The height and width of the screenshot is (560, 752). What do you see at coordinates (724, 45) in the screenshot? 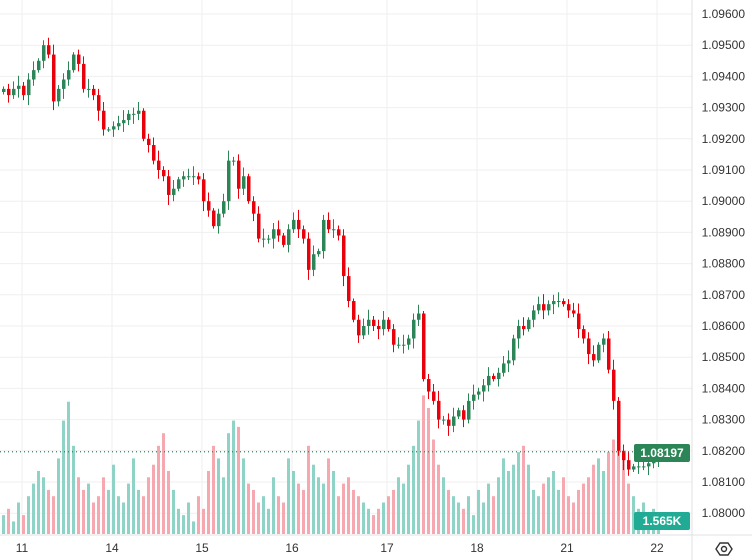
I see `price-axis-label: 1.09500` at bounding box center [724, 45].